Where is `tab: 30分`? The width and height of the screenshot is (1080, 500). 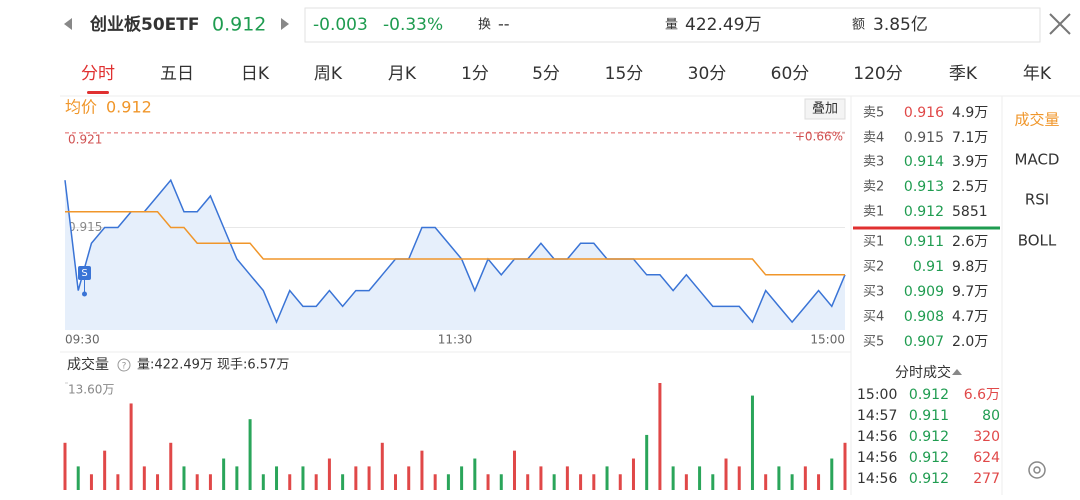 tab: 30分 is located at coordinates (707, 74).